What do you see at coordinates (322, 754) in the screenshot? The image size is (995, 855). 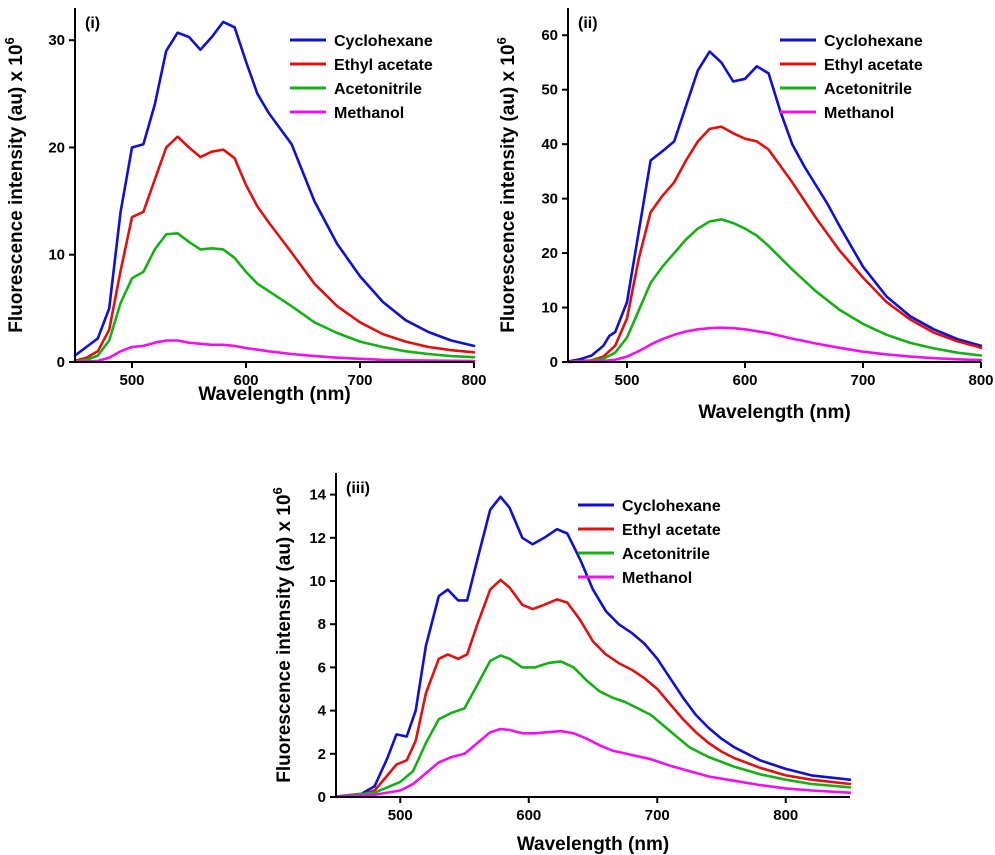 I see `y-tick-label: 2` at bounding box center [322, 754].